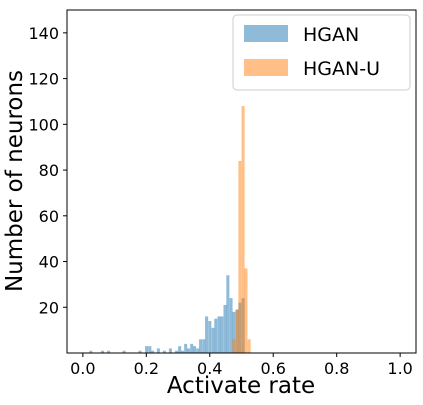 The height and width of the screenshot is (405, 423). I want to click on x-tick-label: 0.6, so click(273, 368).